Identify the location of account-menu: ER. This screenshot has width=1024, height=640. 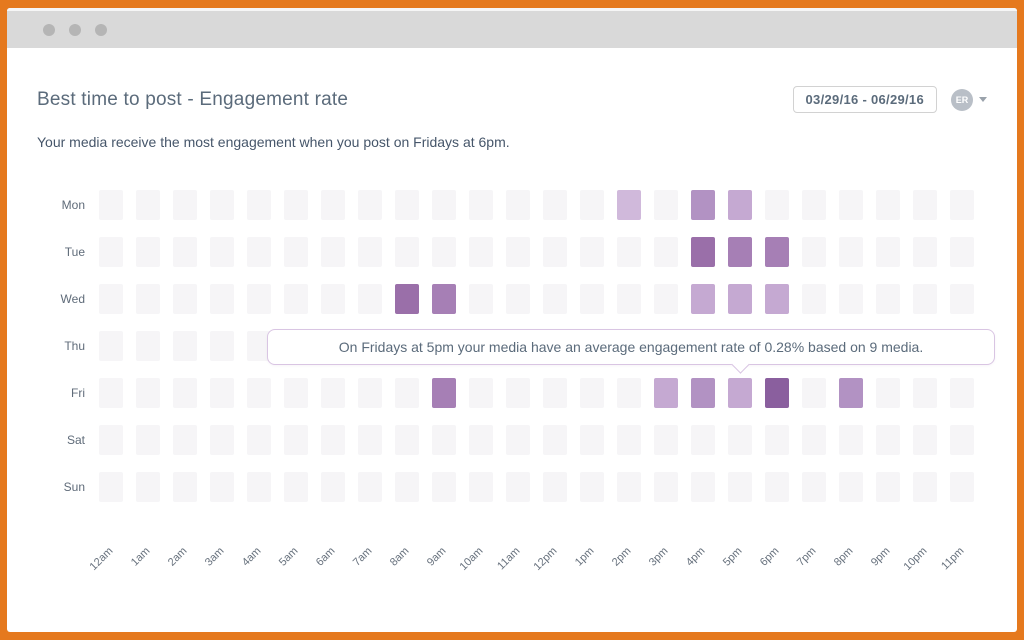
(969, 99).